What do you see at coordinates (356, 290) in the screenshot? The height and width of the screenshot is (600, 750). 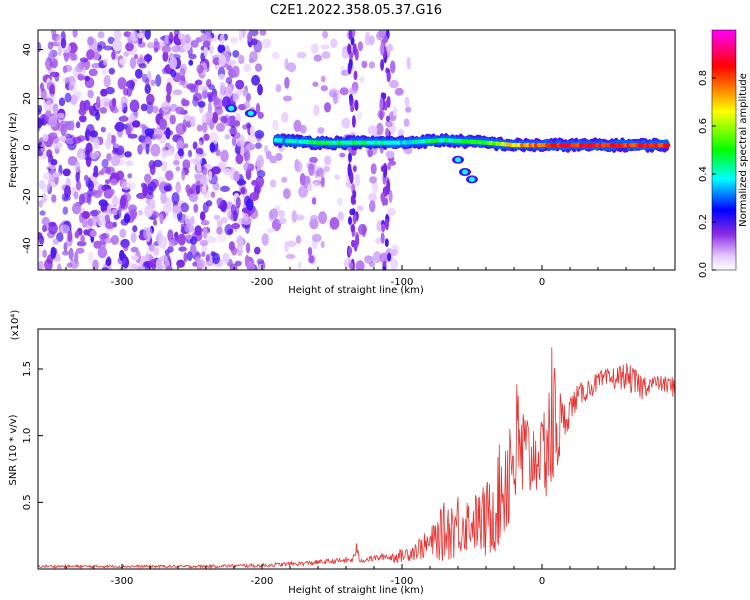 I see `spectrogram-x-label: Height of straight line (km)` at bounding box center [356, 290].